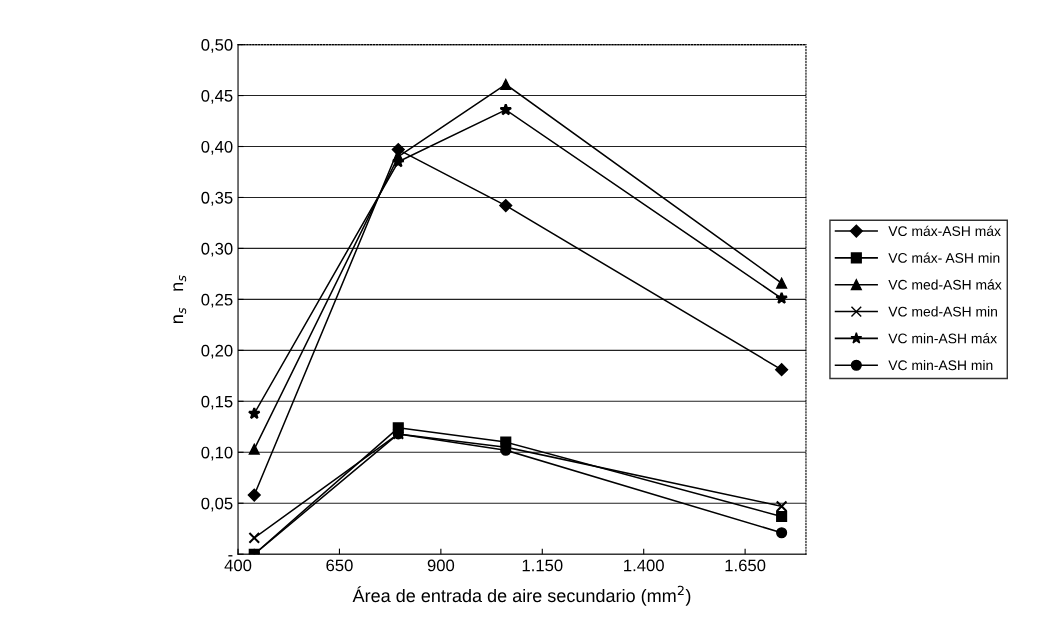  What do you see at coordinates (238, 565) in the screenshot?
I see `x-tick-label: 400` at bounding box center [238, 565].